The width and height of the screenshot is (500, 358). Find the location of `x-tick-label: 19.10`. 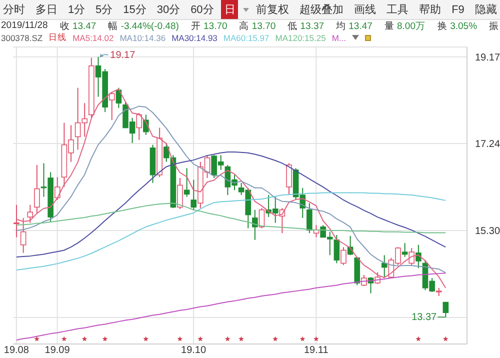

x-tick-label: 19.10 is located at coordinates (193, 350).